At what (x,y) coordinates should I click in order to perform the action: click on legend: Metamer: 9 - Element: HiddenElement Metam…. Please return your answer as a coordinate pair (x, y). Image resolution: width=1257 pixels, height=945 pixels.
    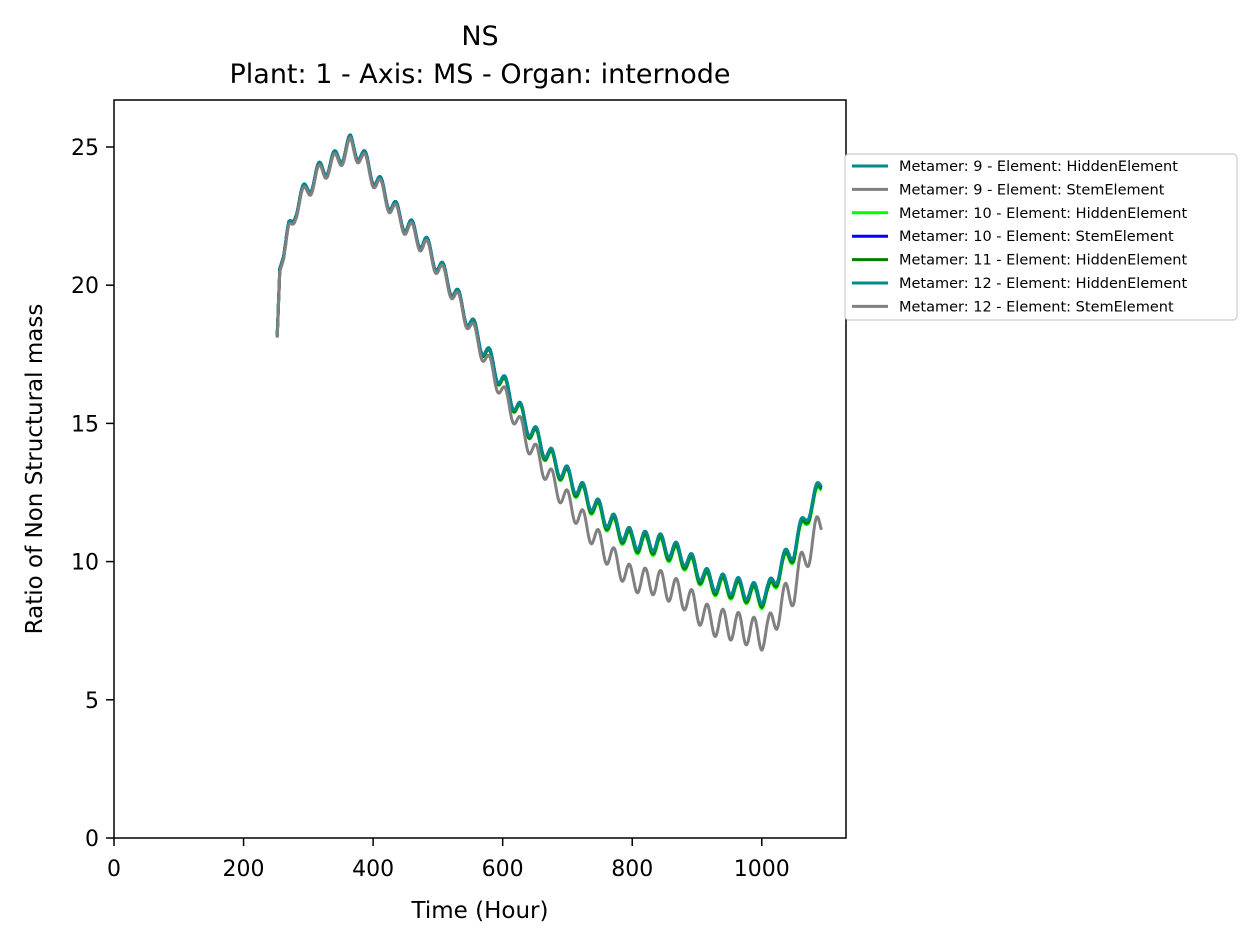
    Looking at the image, I should click on (1041, 237).